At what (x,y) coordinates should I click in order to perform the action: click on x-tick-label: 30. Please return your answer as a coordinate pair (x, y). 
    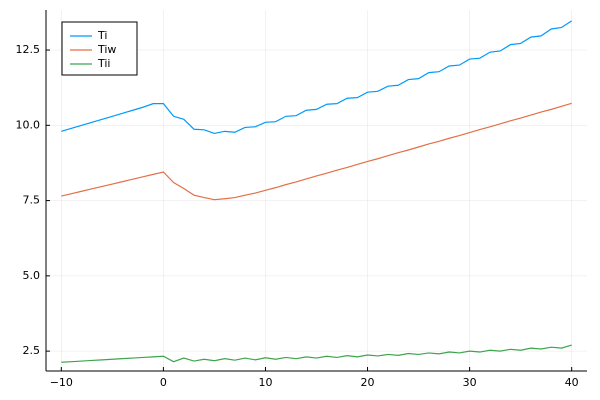
    Looking at the image, I should click on (470, 382).